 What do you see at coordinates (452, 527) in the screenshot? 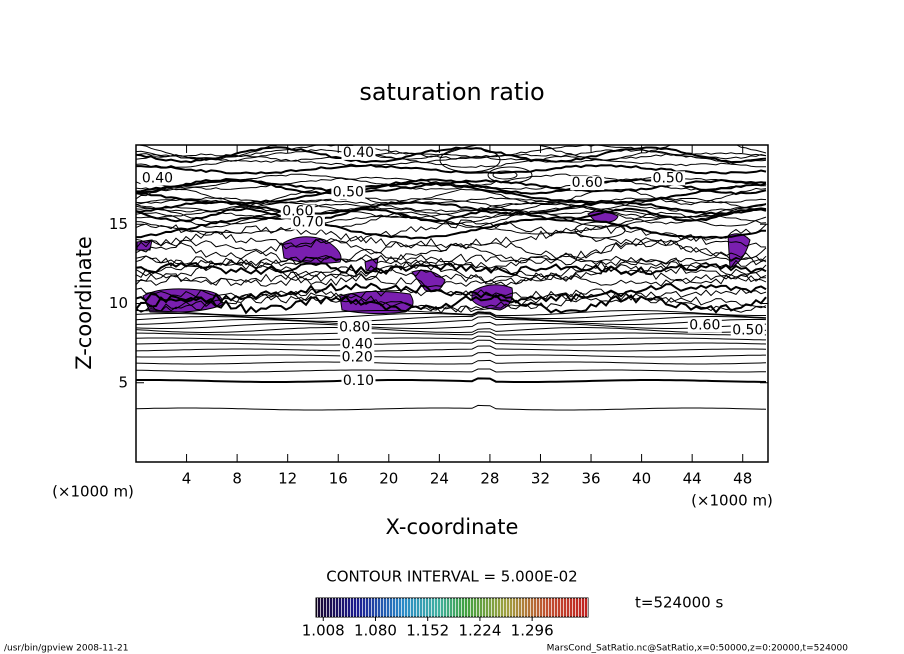
I see `x-axis-label: X-coordinate` at bounding box center [452, 527].